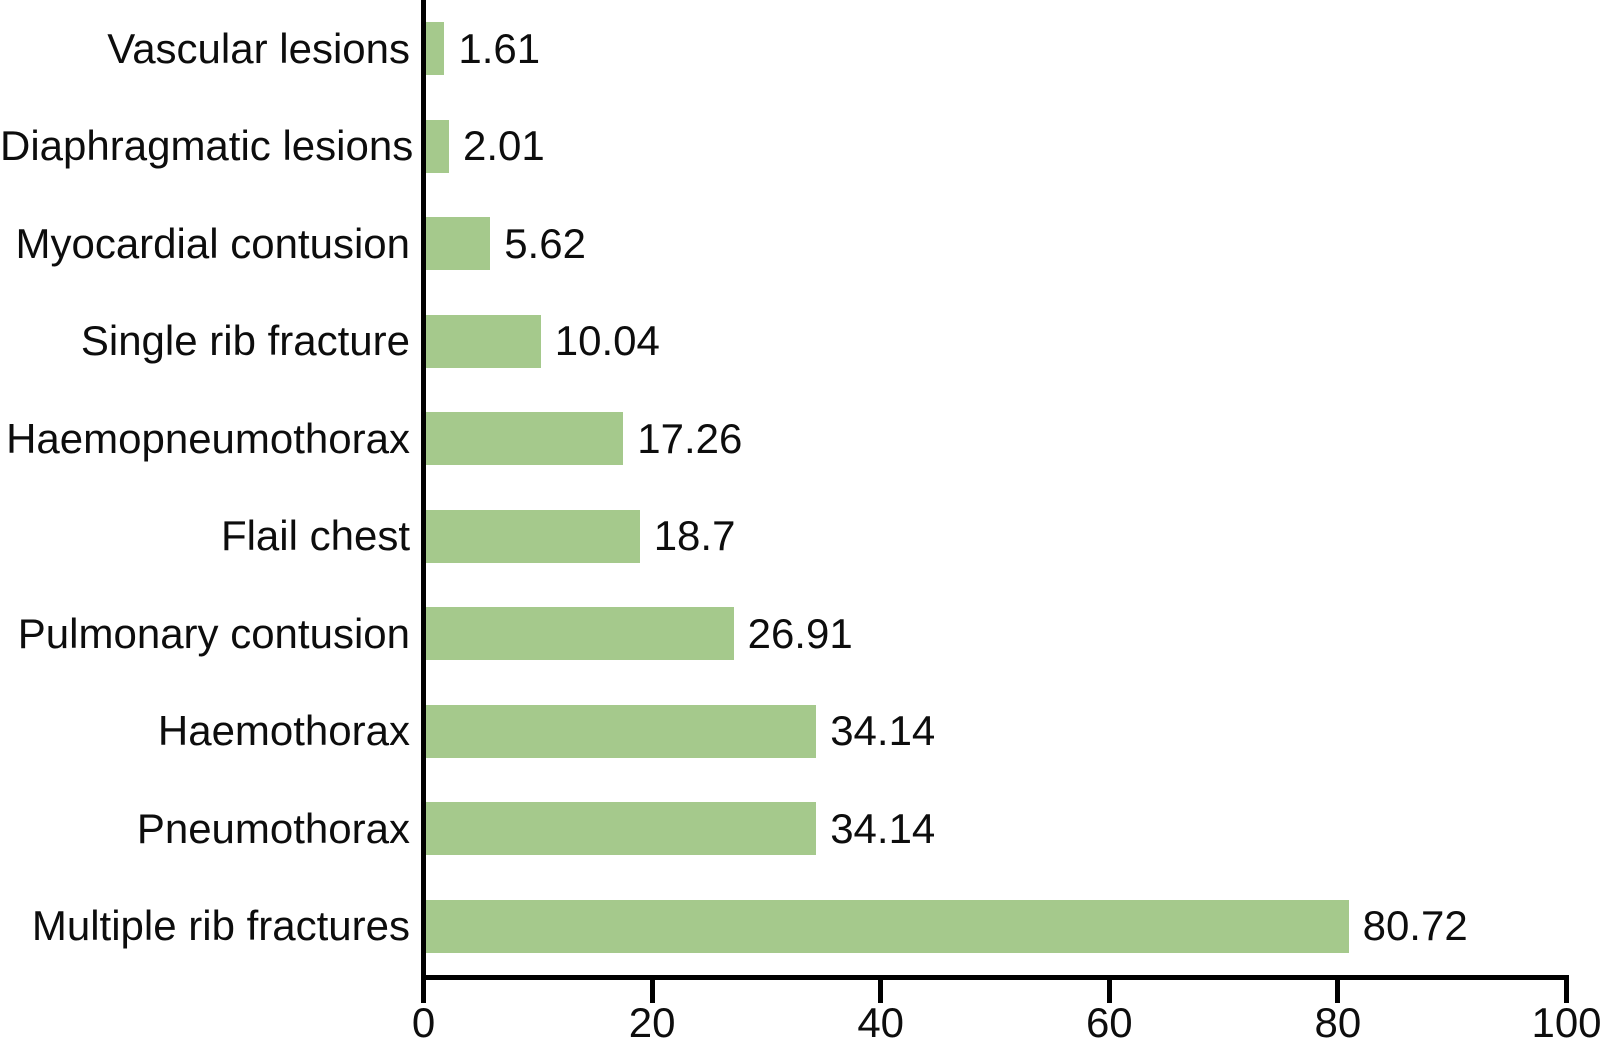 The image size is (1603, 1049). What do you see at coordinates (801, 244) in the screenshot?
I see `chart-row: Myocardial contusion 5.62` at bounding box center [801, 244].